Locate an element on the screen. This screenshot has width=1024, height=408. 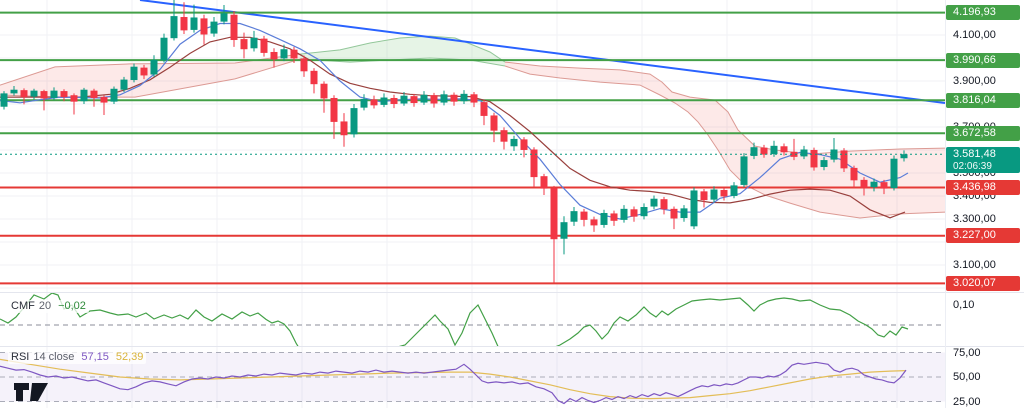
rsi-indicator-label: RSI 14 close 57,15 52,39 is located at coordinates (77, 357).